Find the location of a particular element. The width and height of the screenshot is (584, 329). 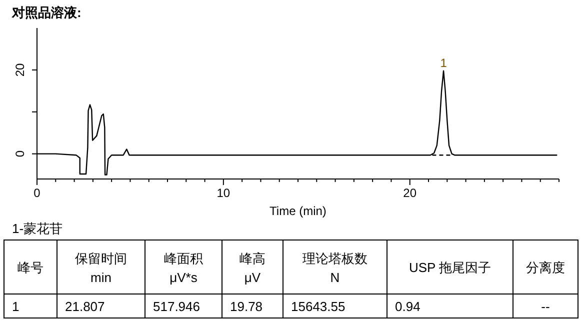

text: 分离度 is located at coordinates (545, 267).